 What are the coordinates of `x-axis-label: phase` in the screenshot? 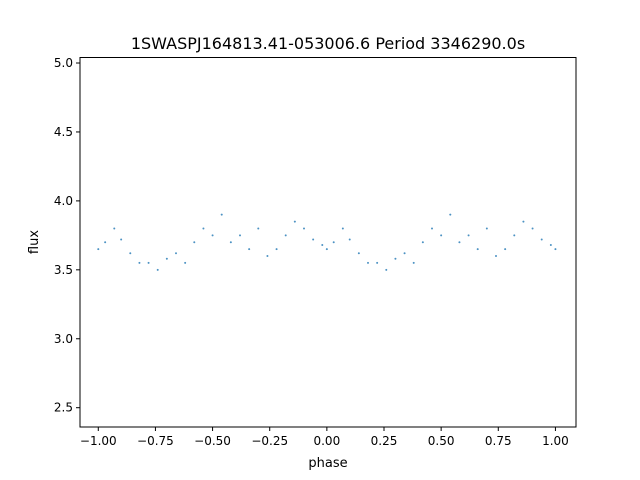 It's located at (327, 463).